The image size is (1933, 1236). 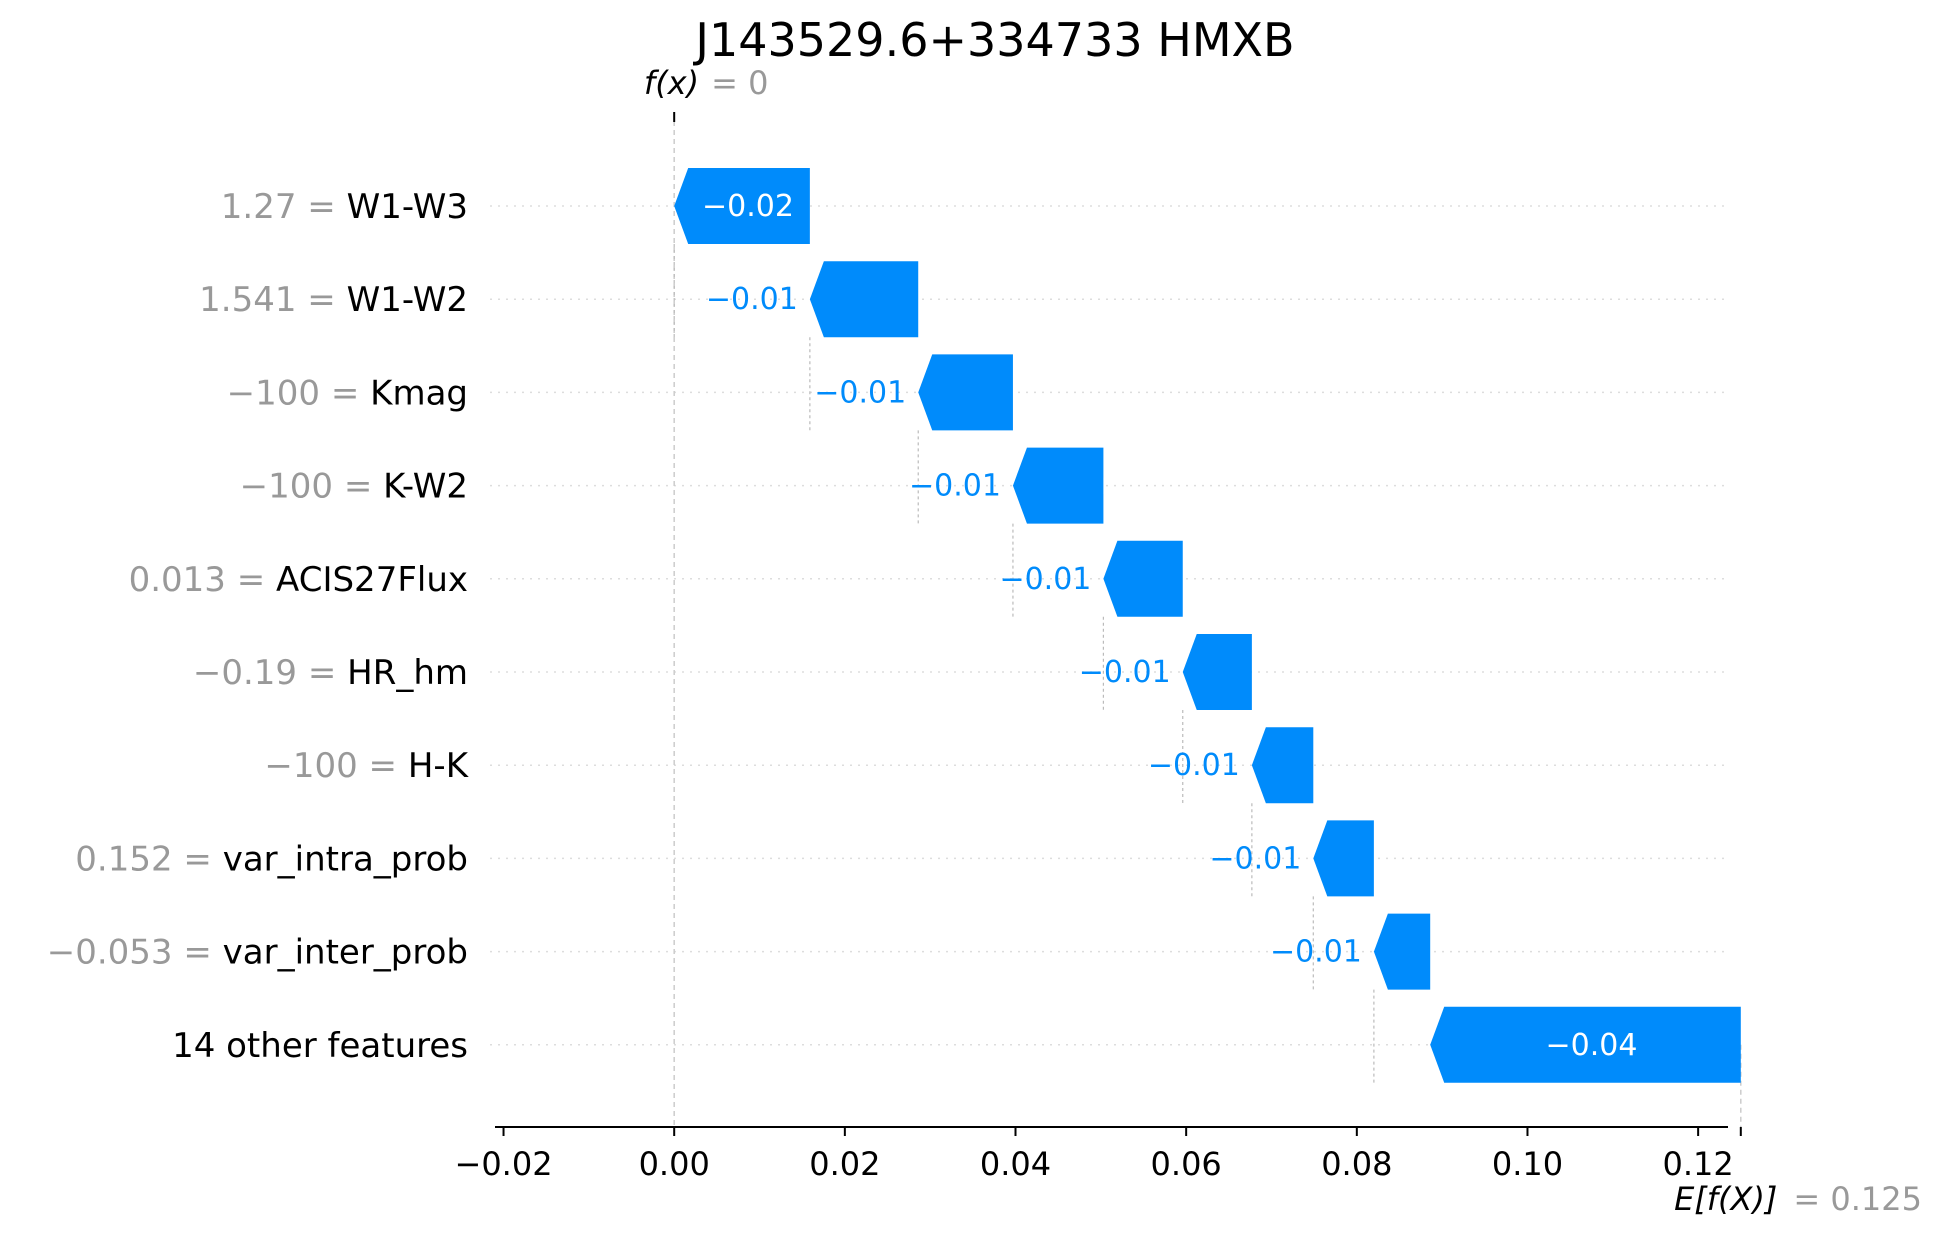 What do you see at coordinates (1356, 1164) in the screenshot?
I see `x-tick-label: 0.08` at bounding box center [1356, 1164].